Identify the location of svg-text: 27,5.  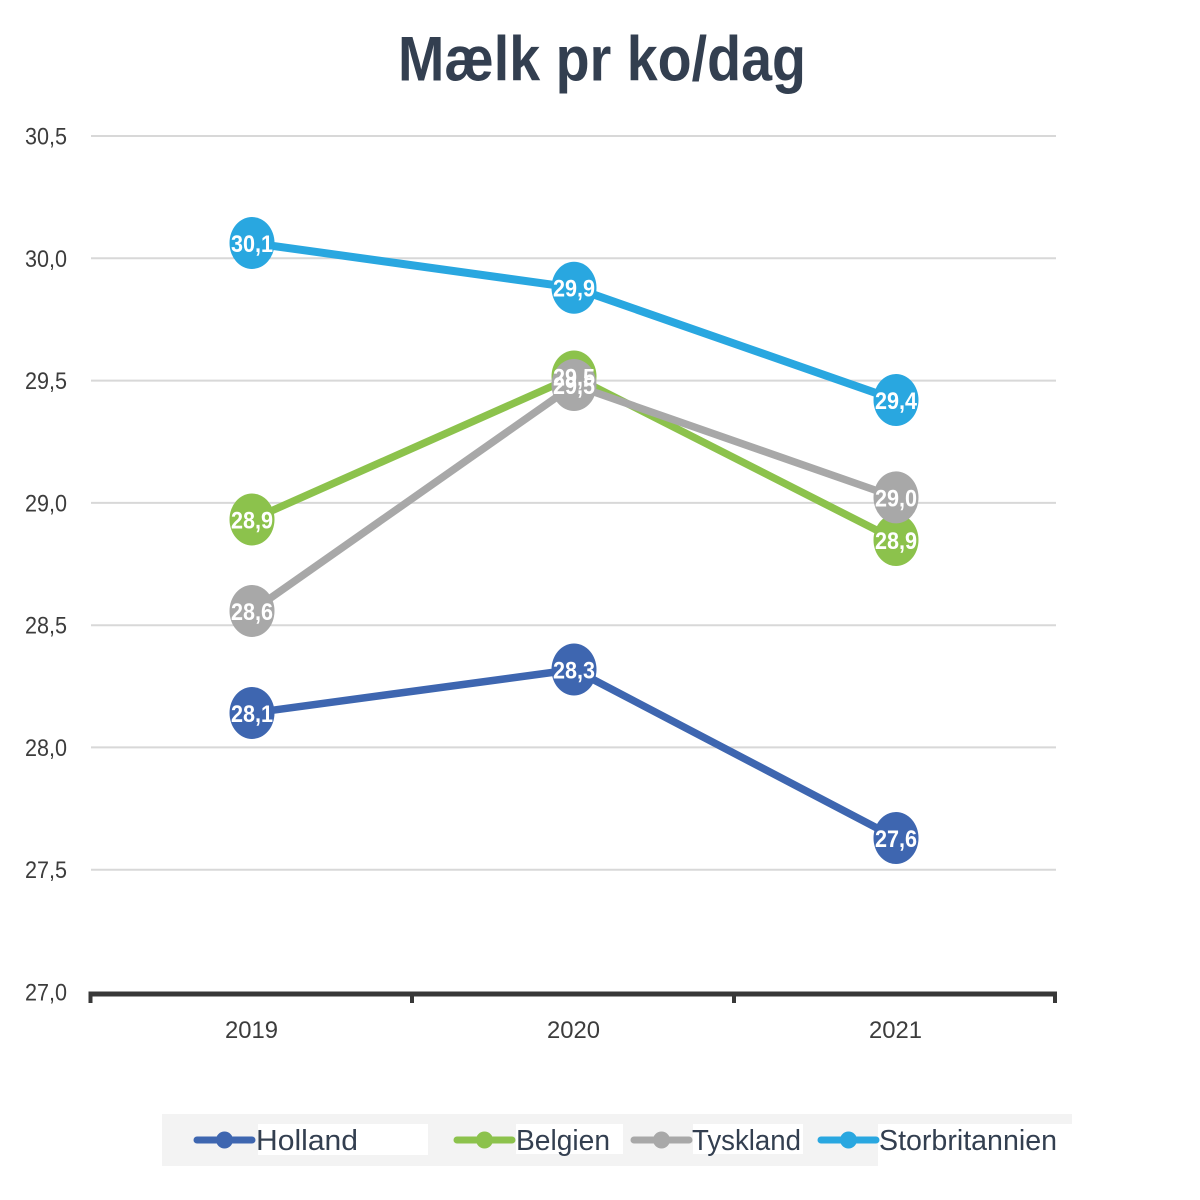
(46, 870).